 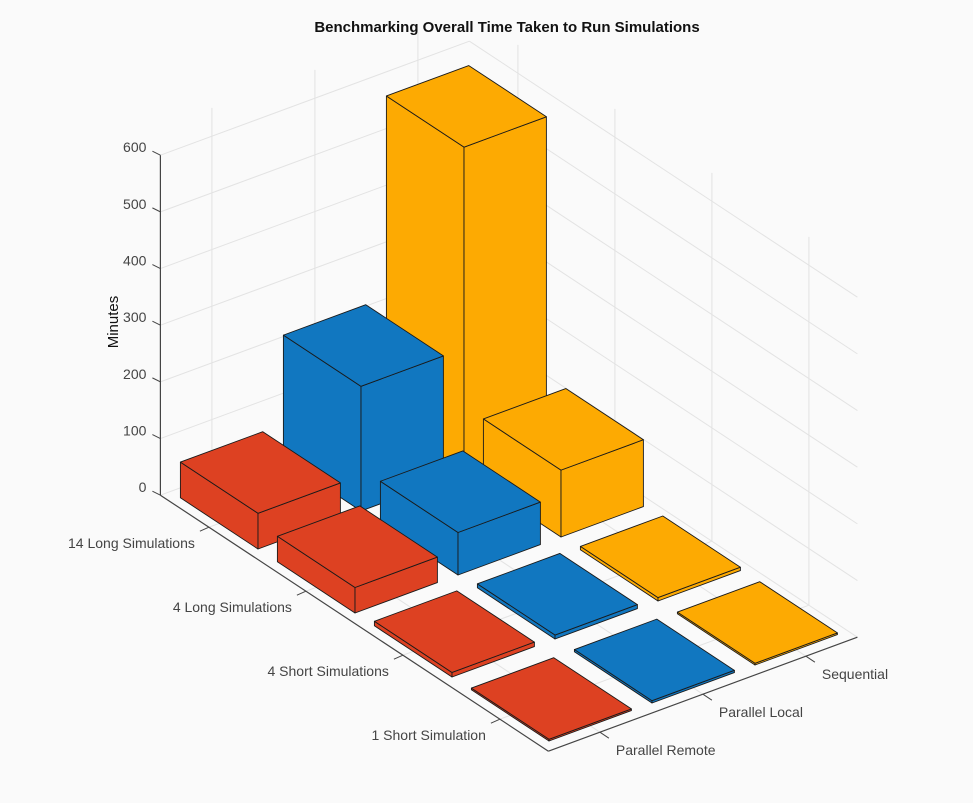 What do you see at coordinates (143, 487) in the screenshot?
I see `z-tick-label: 0` at bounding box center [143, 487].